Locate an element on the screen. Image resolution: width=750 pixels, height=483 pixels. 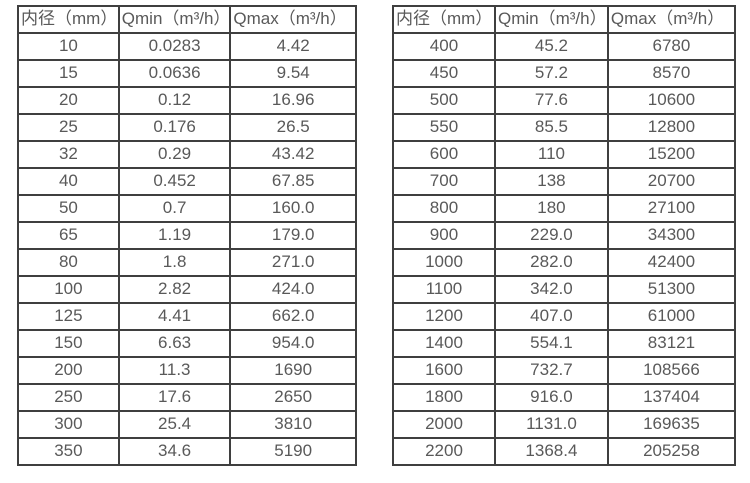
table-row: 450 57.2 8570 is located at coordinates (564, 73).